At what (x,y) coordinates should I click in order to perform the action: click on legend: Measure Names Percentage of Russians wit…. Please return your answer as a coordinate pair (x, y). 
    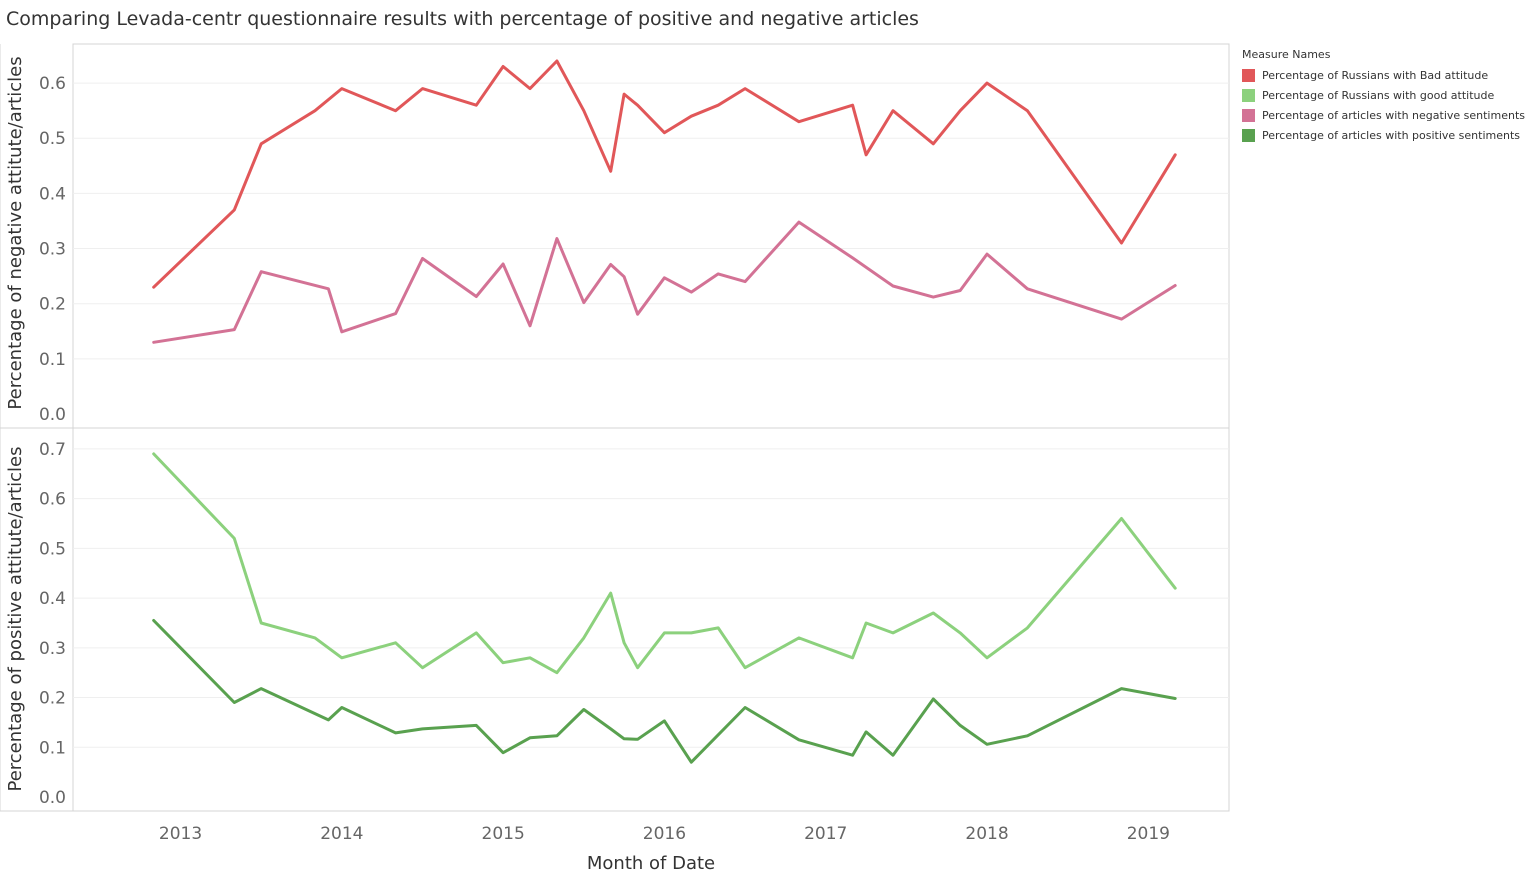
    Looking at the image, I should click on (1383, 96).